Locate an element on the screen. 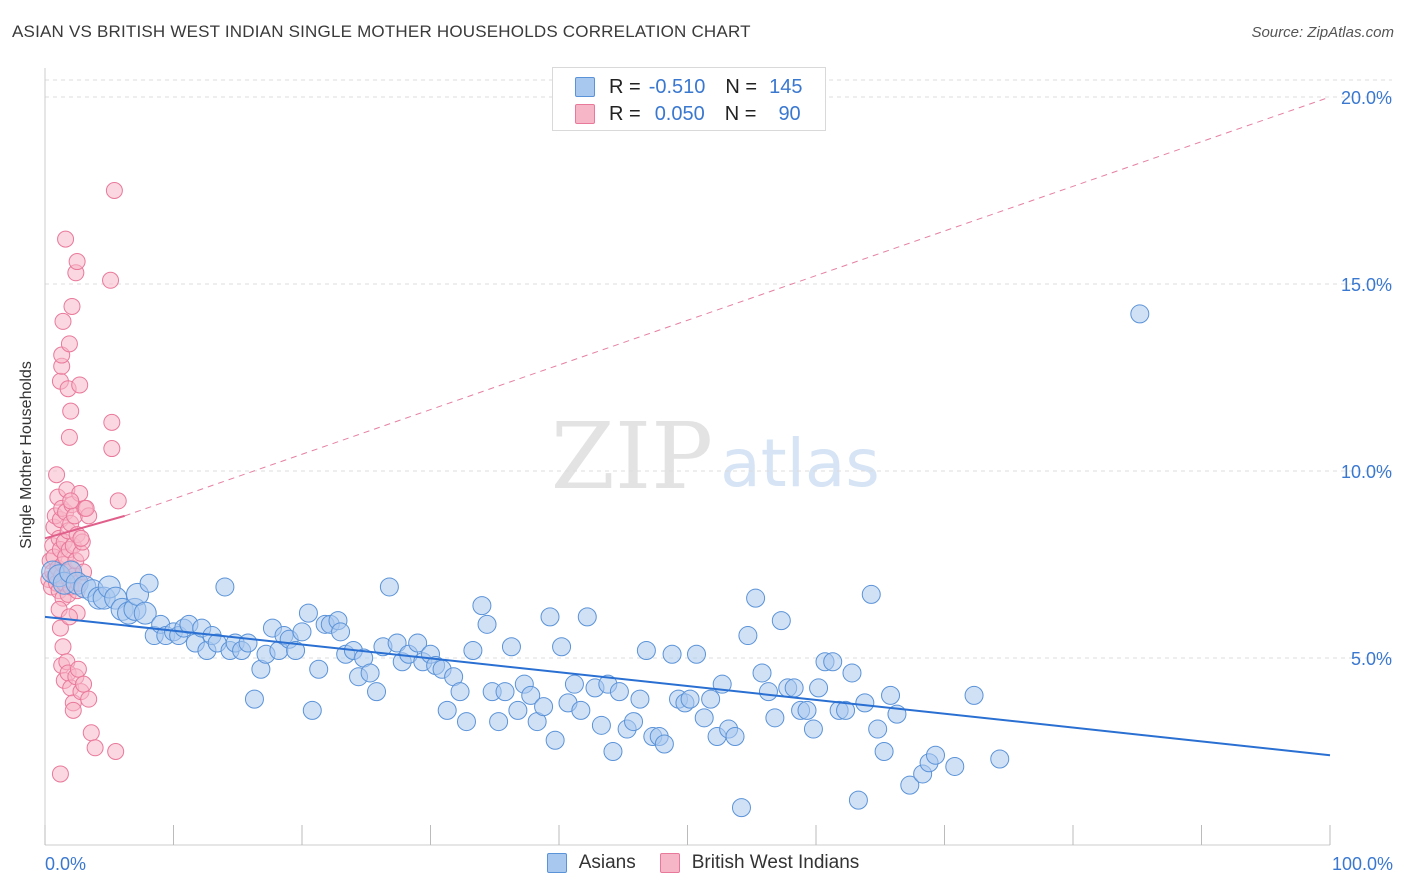 Image resolution: width=1406 pixels, height=892 pixels. bwi-swatch is located at coordinates (585, 114).